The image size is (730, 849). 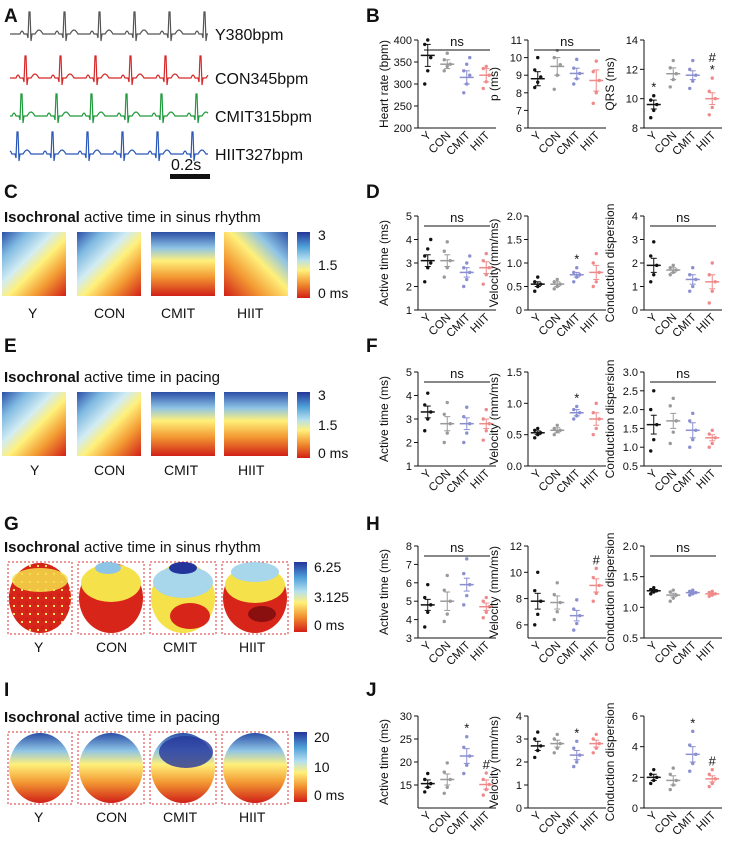 What do you see at coordinates (183, 264) in the screenshot?
I see `heatmap-c-cmit` at bounding box center [183, 264].